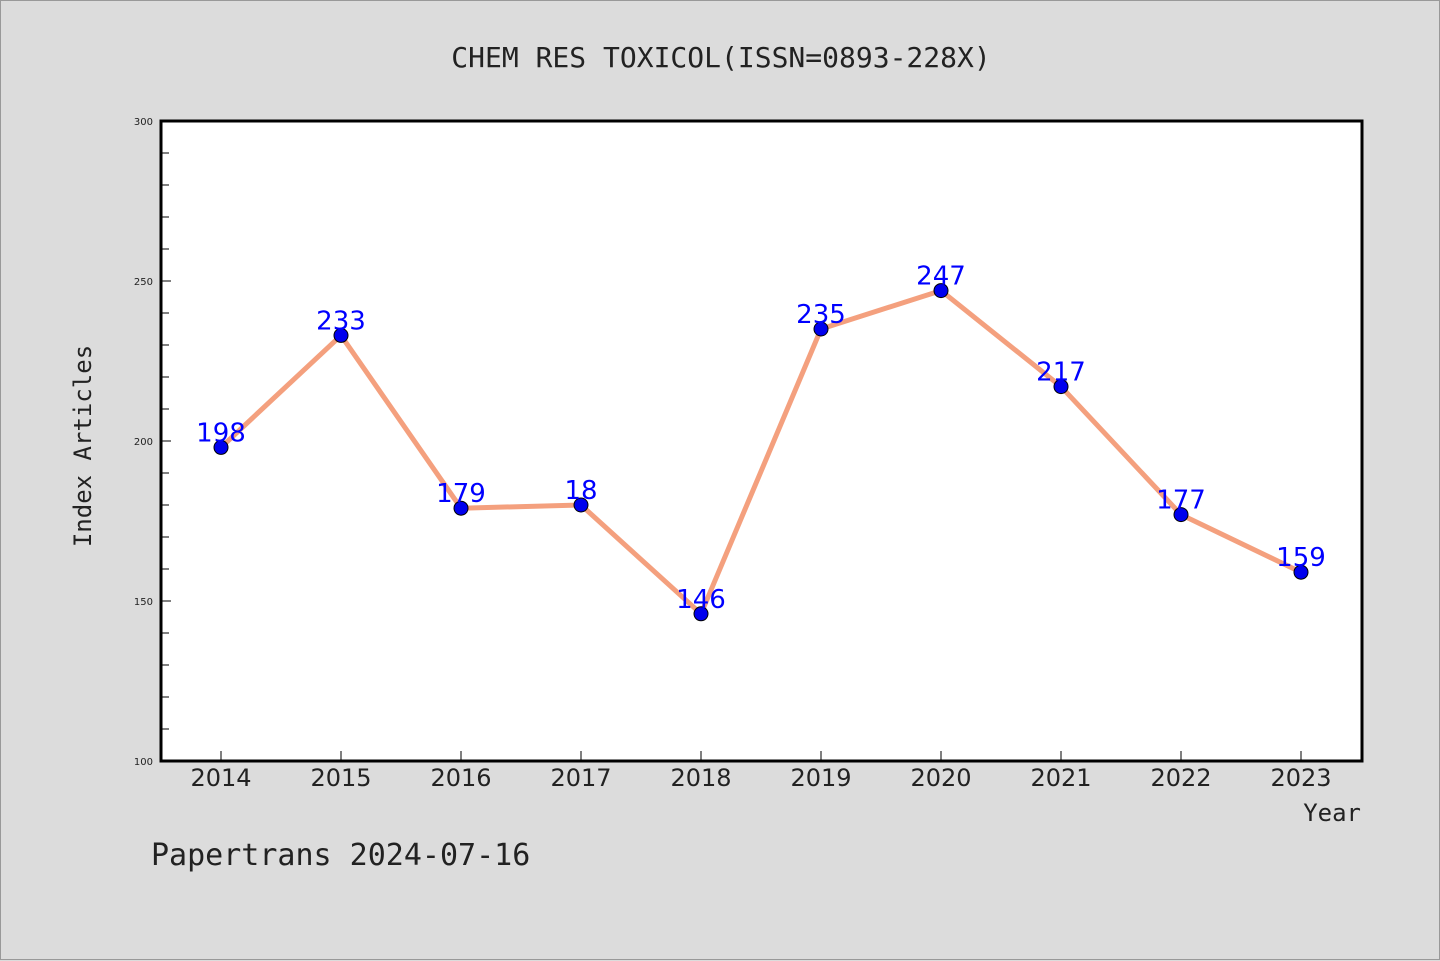 Image resolution: width=1440 pixels, height=961 pixels. I want to click on chart-title: CHEM RES TOXICOL(ISSN=0893-228X), so click(720, 57).